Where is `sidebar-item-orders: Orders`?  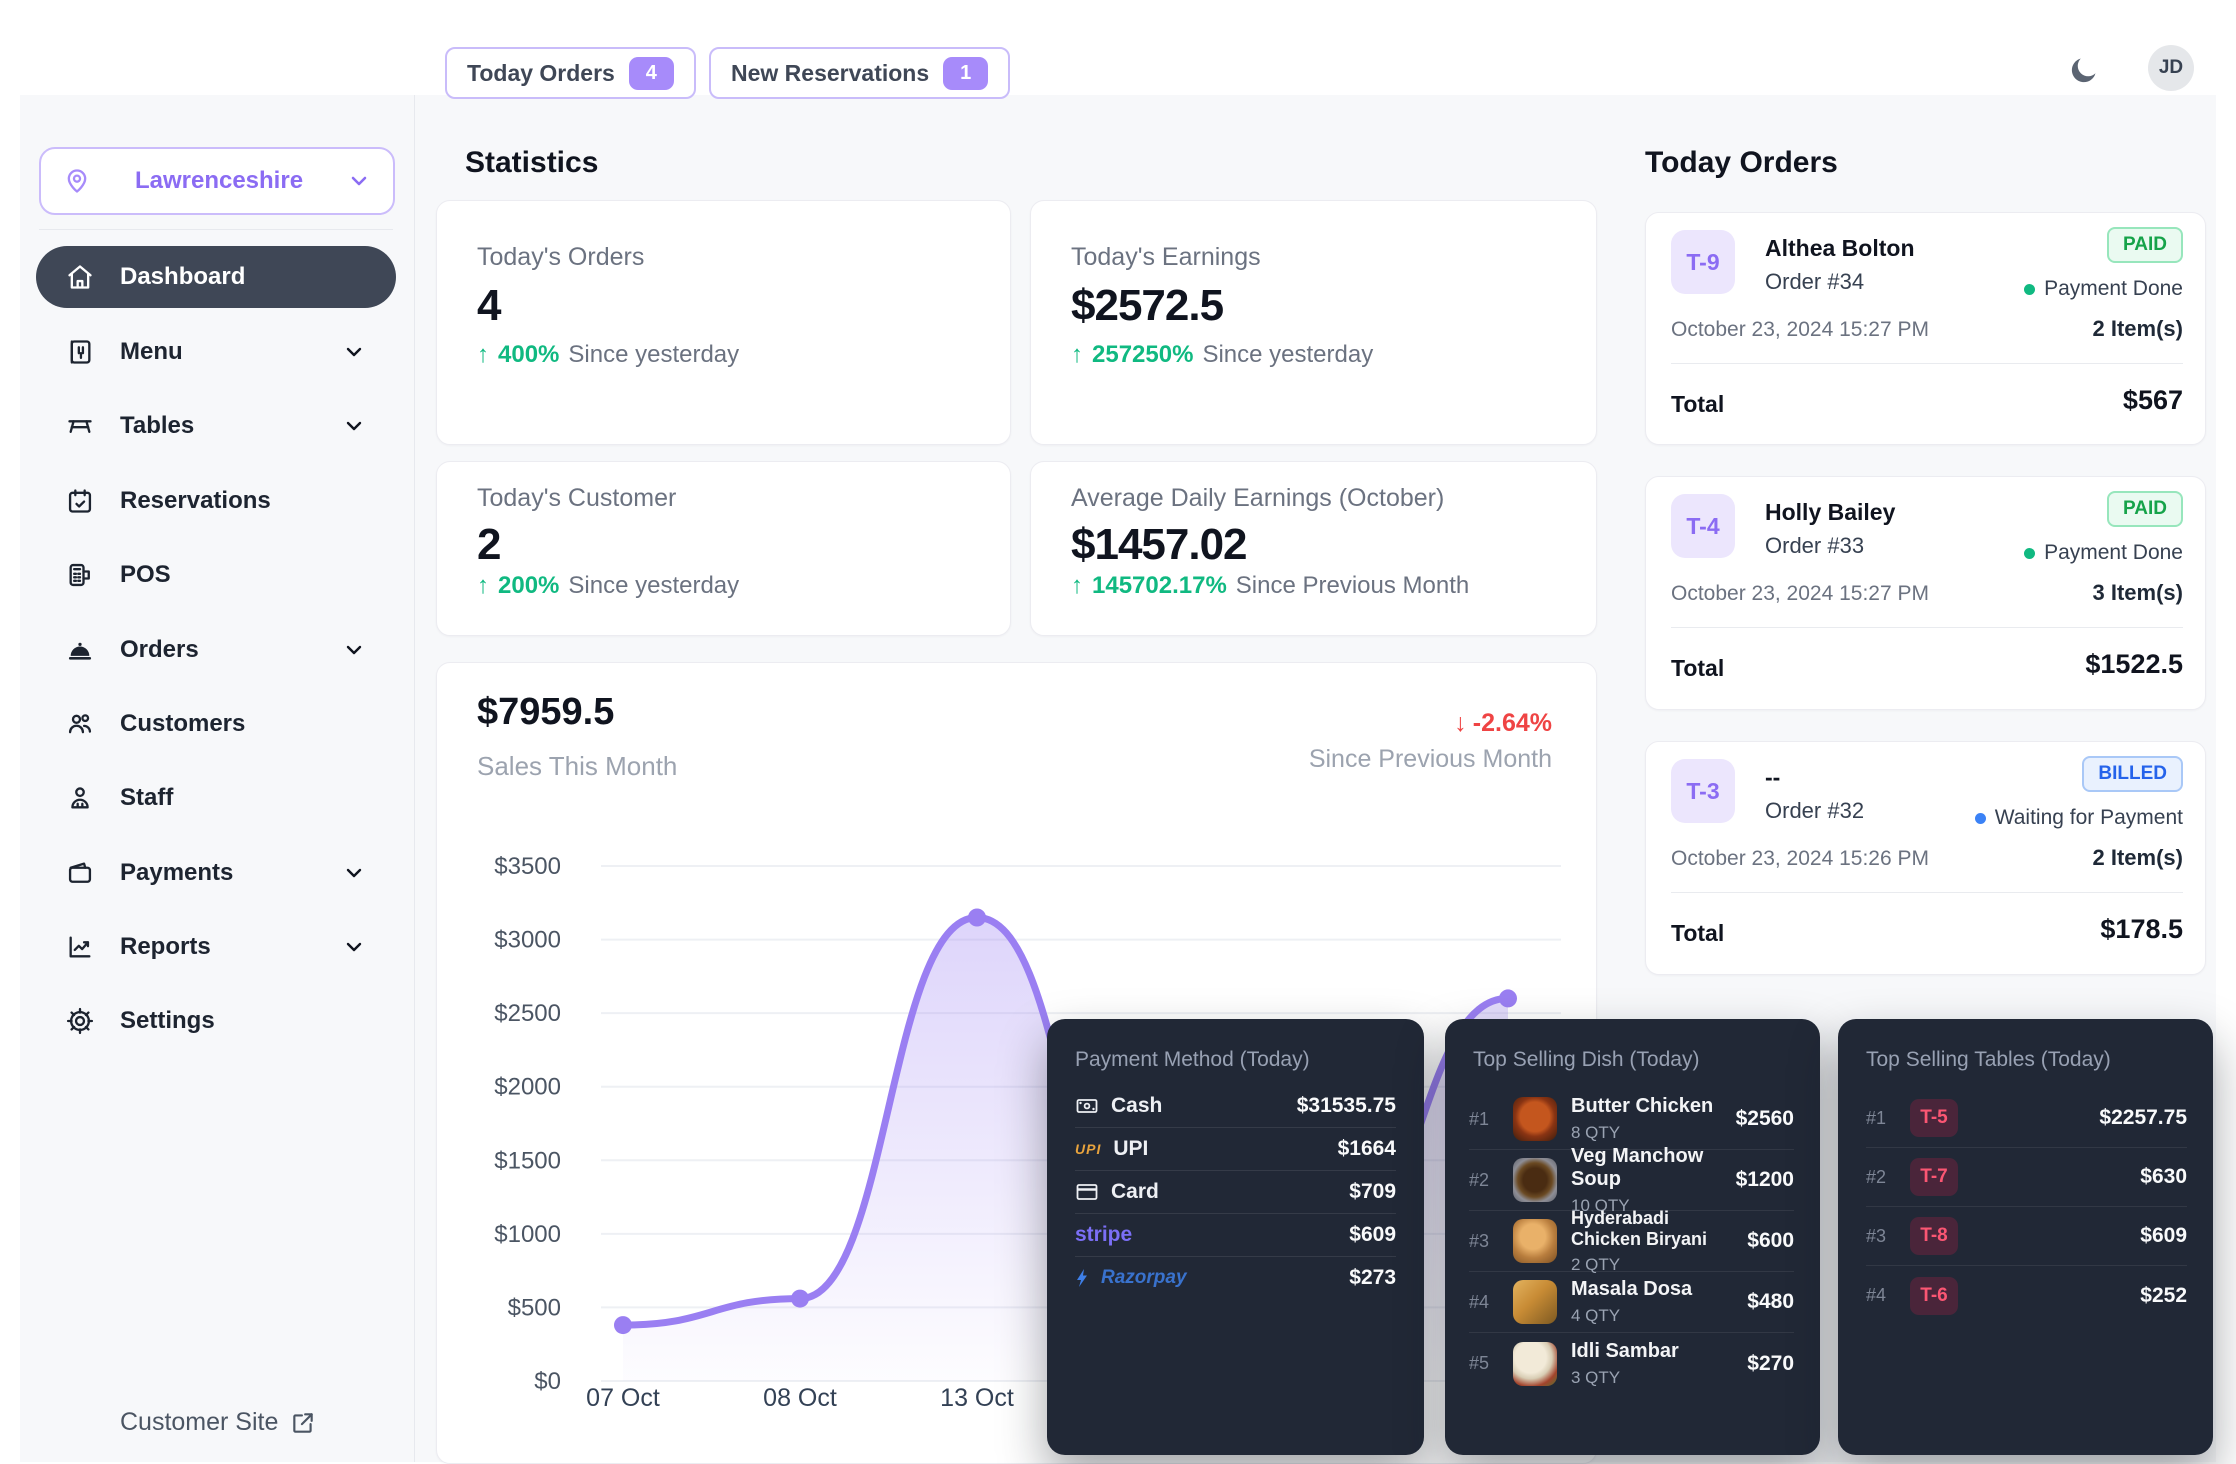 sidebar-item-orders: Orders is located at coordinates (216, 650).